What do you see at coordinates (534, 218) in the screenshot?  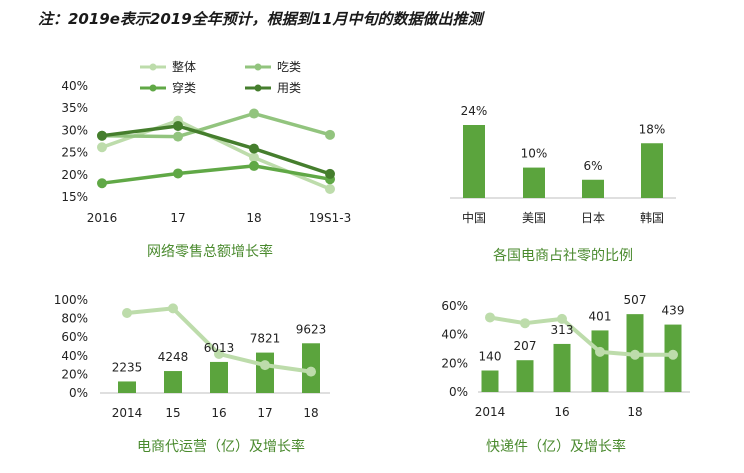 I see `bar-category-label: 美国` at bounding box center [534, 218].